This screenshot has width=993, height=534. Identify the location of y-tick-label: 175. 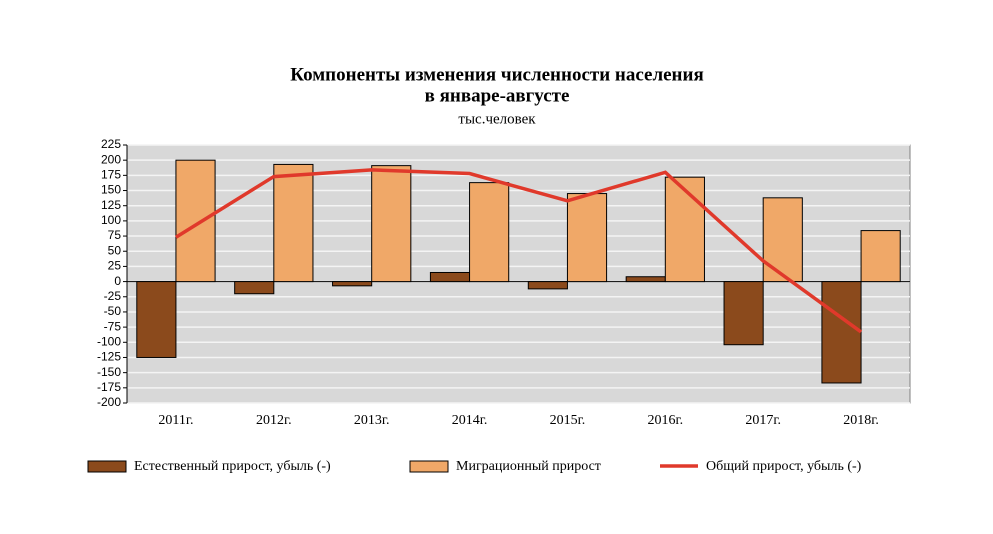
(111, 175).